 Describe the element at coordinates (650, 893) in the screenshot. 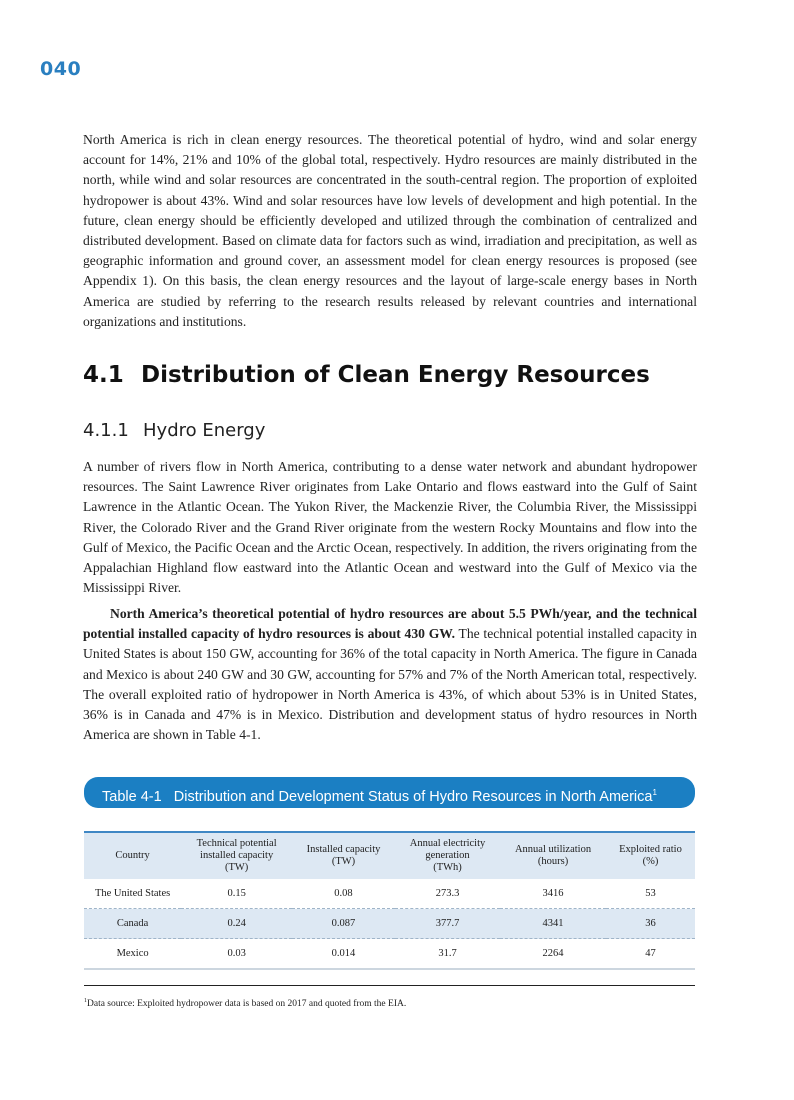

I see `table-cell: 53` at that location.